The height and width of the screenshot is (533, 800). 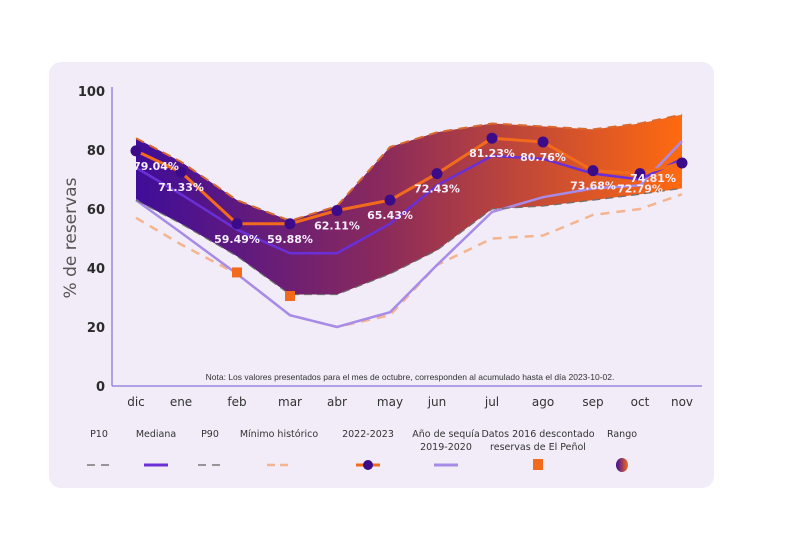 I want to click on p10-line, so click(x=409, y=241).